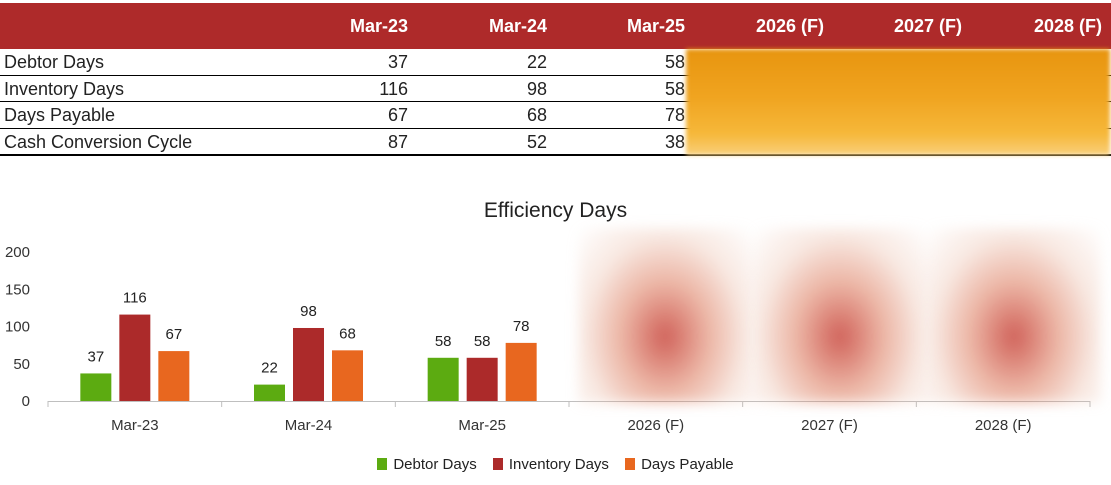 The height and width of the screenshot is (485, 1111). I want to click on data-label: 98, so click(308, 311).